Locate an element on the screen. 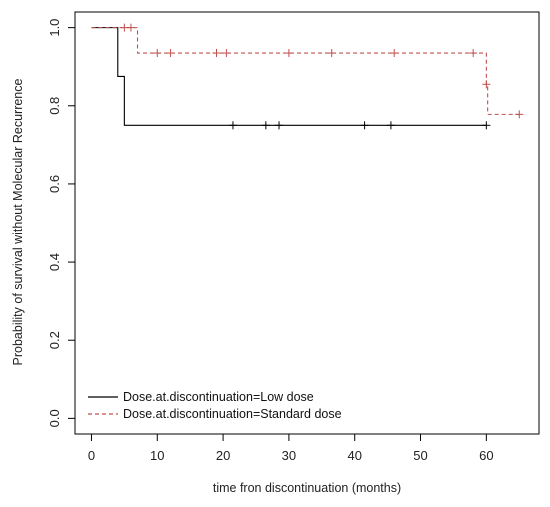 This screenshot has width=550, height=507. legend-label-low-dose: Dose.at.discontinuation=Low dose is located at coordinates (218, 397).